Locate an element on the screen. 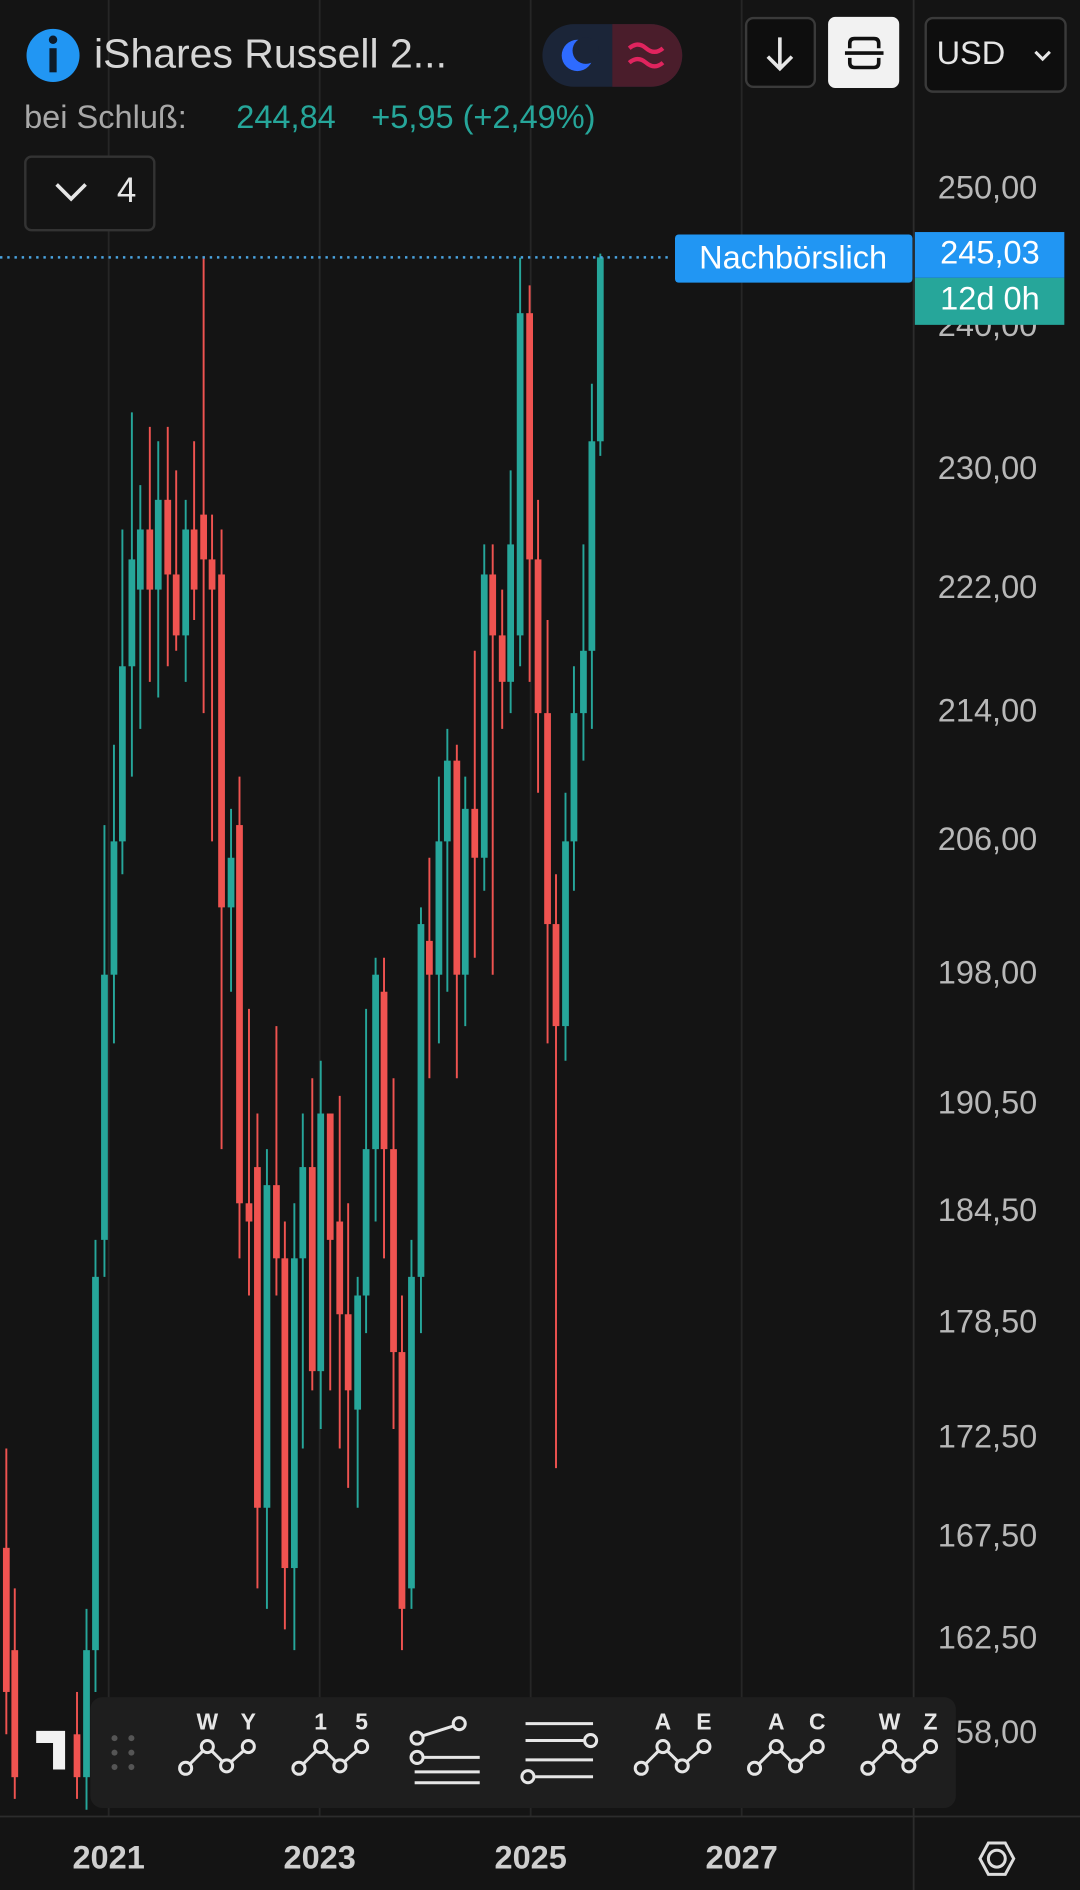 This screenshot has width=1080, height=1890. price-change: +5,95 (+2,49%) is located at coordinates (483, 117).